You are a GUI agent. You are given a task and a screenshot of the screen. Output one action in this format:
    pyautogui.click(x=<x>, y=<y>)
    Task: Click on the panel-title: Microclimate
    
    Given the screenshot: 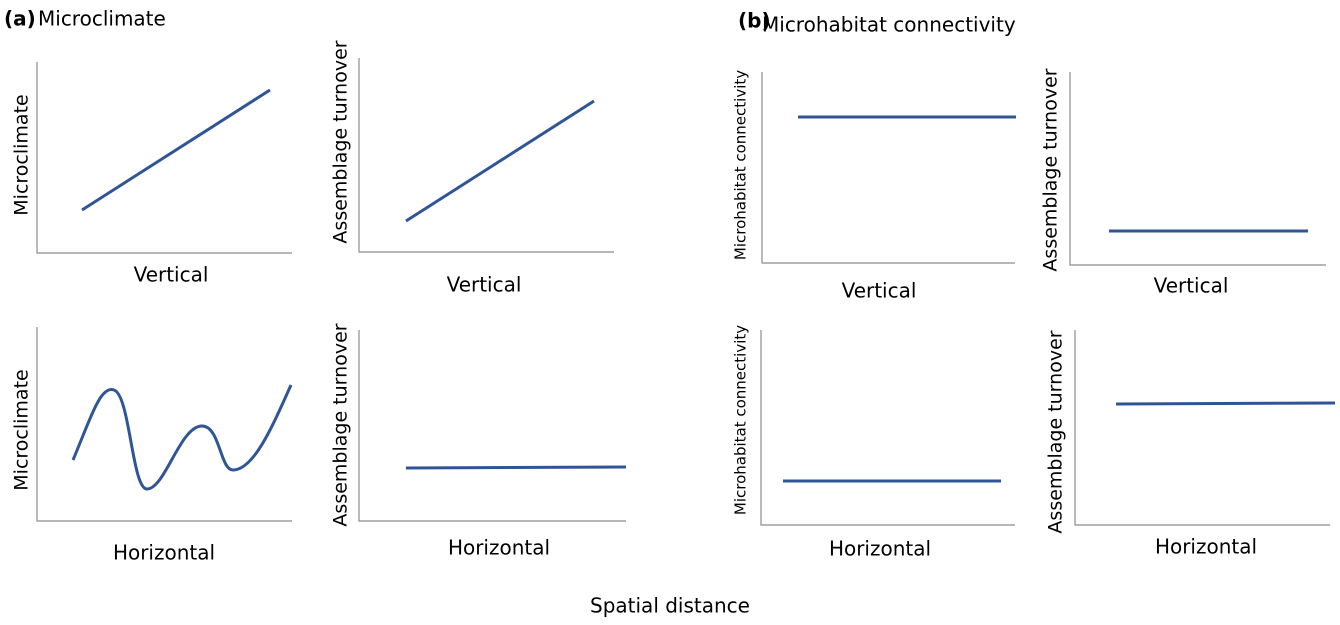 What is the action you would take?
    pyautogui.click(x=102, y=19)
    